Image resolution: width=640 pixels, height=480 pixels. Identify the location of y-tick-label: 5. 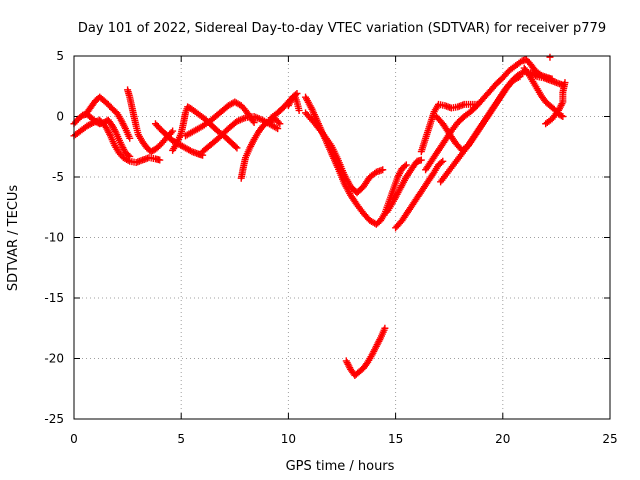
(60, 56).